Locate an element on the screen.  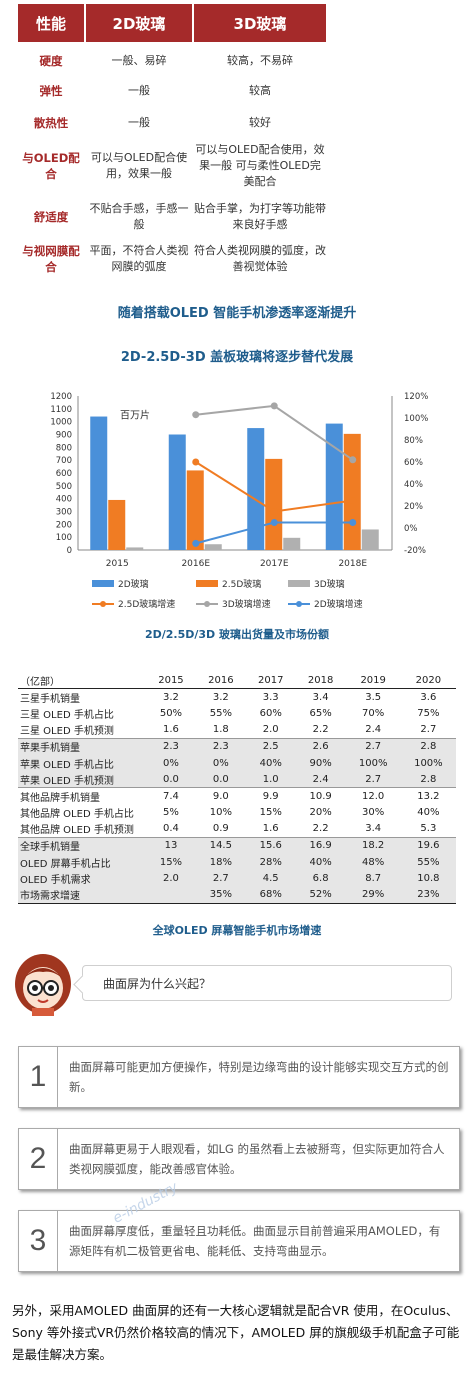
y-tick-label: 200 is located at coordinates (64, 525).